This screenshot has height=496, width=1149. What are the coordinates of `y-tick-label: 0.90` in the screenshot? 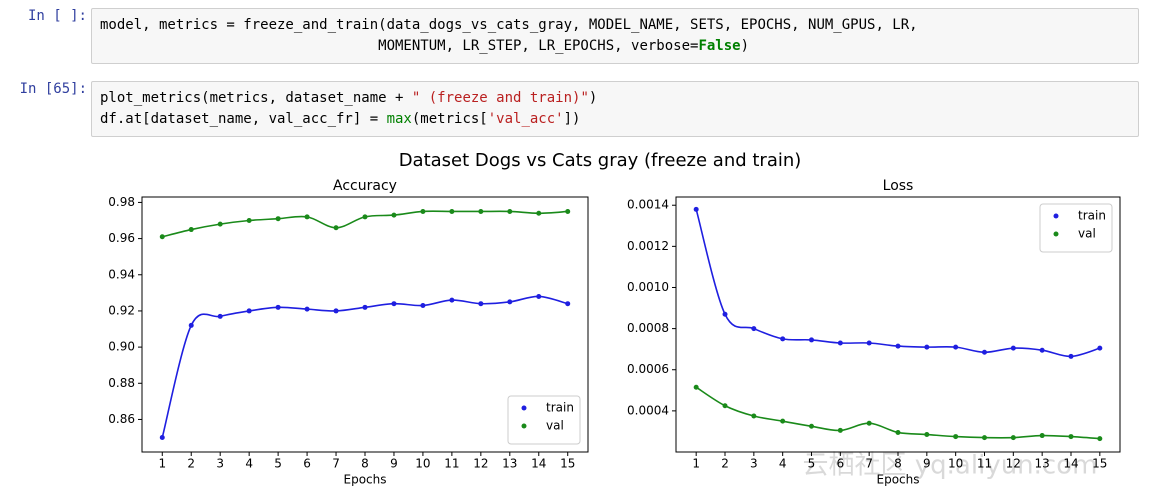 It's located at (121, 347).